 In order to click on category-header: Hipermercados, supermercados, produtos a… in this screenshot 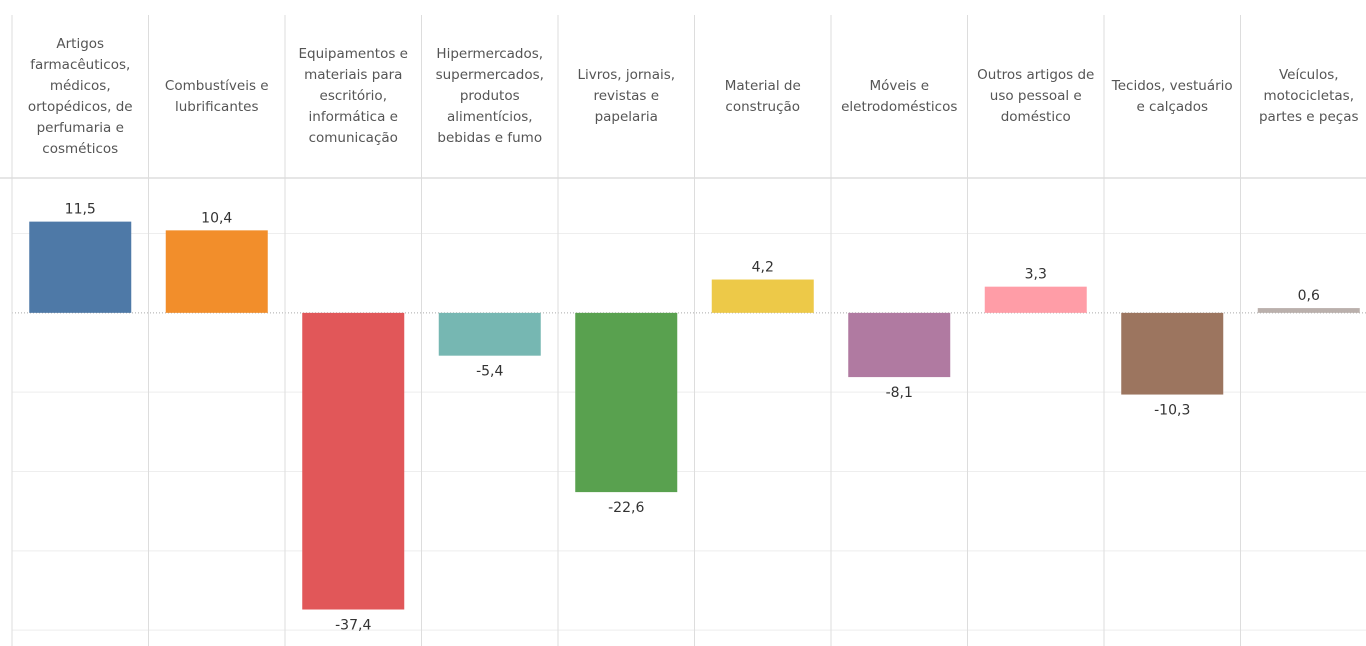, I will do `click(489, 96)`.